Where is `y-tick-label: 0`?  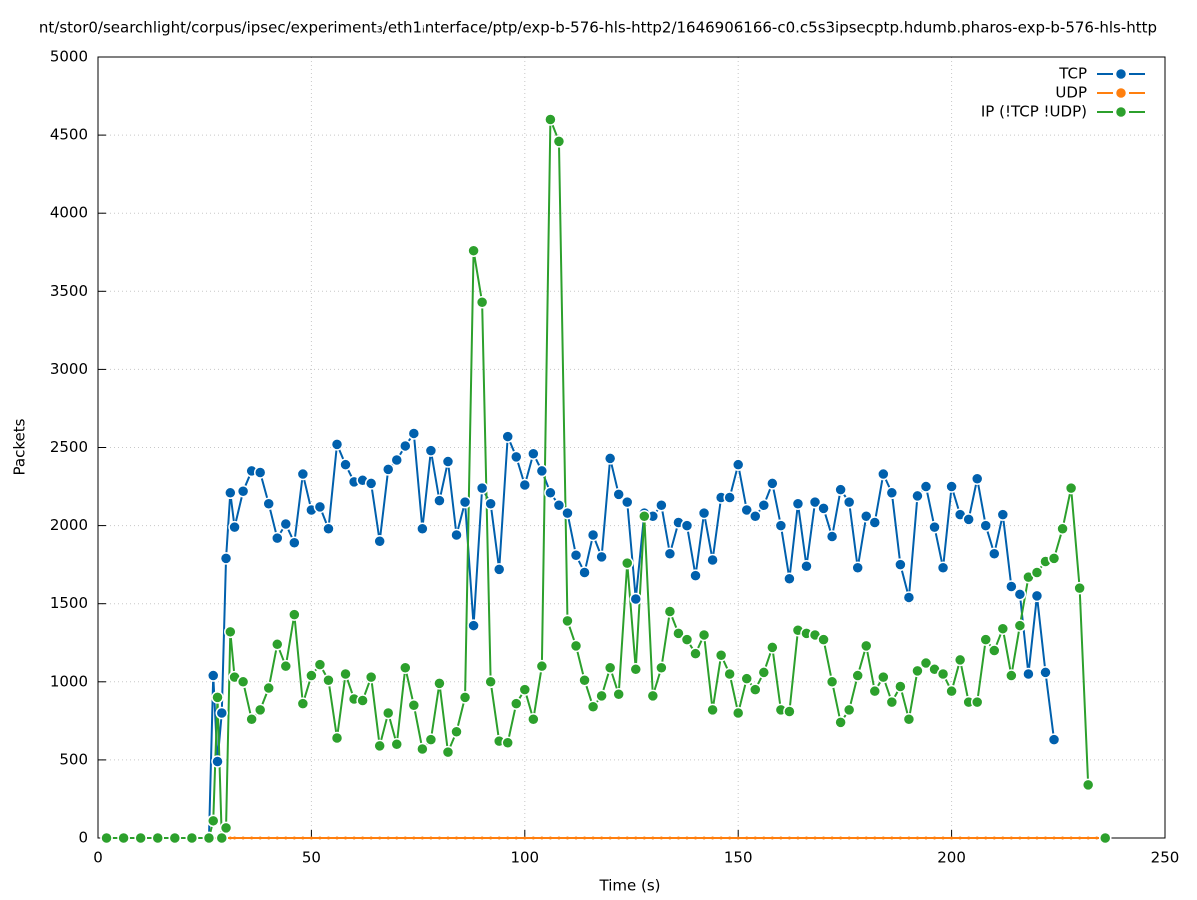
y-tick-label: 0 is located at coordinates (83, 838).